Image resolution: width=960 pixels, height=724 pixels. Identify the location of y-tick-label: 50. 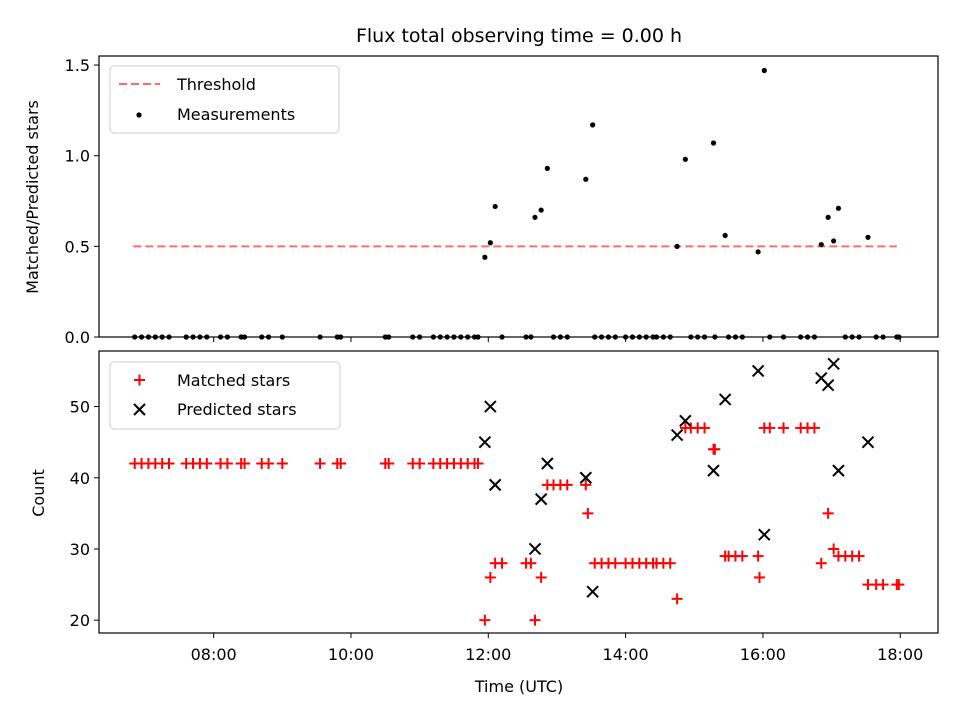
(80, 407).